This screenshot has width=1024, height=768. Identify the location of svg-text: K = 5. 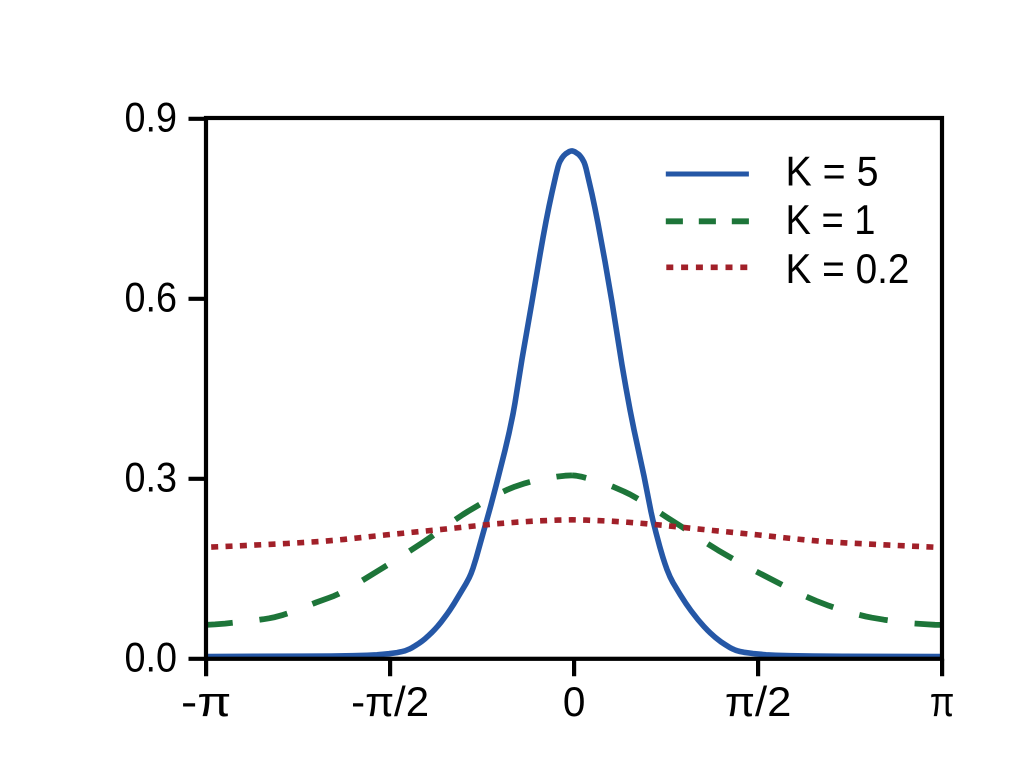
(832, 171).